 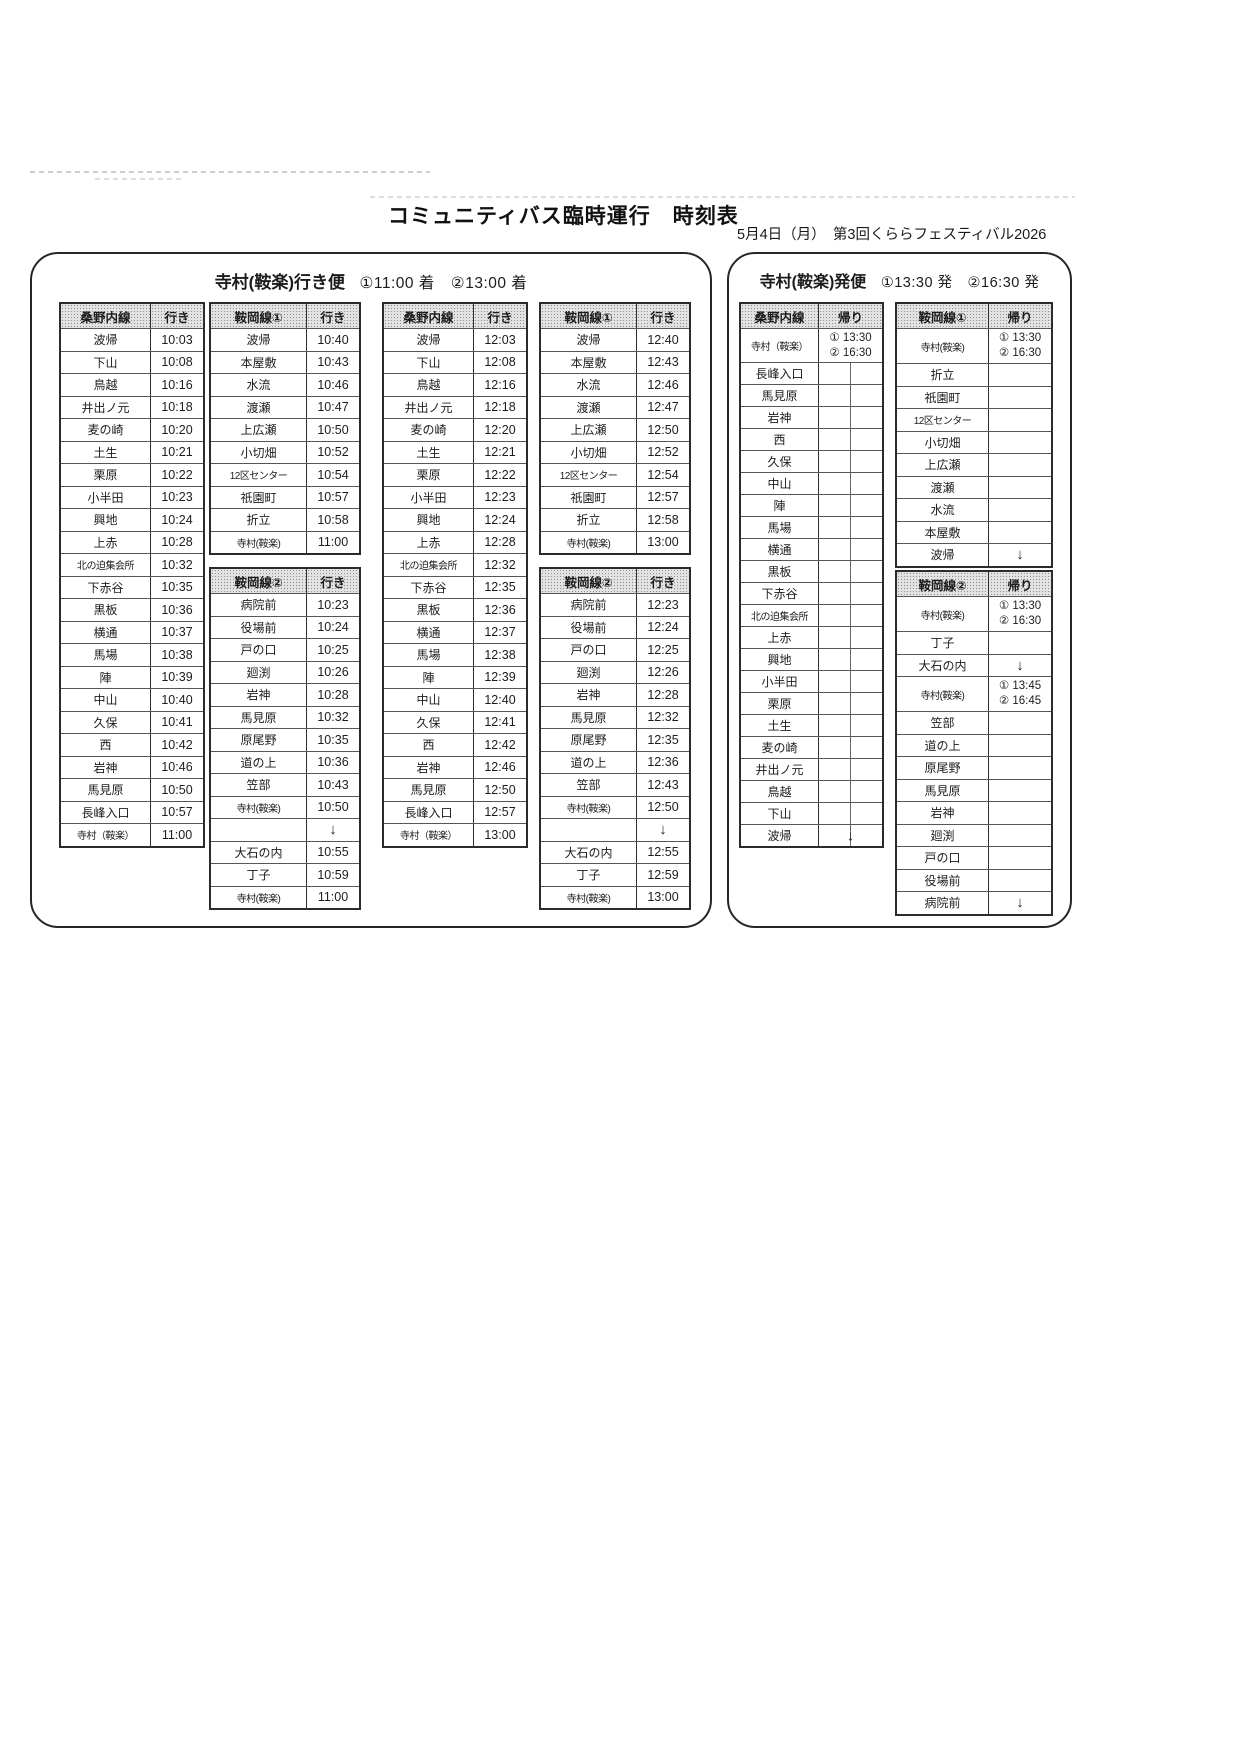 I want to click on time-cell: 12:21, so click(x=500, y=452).